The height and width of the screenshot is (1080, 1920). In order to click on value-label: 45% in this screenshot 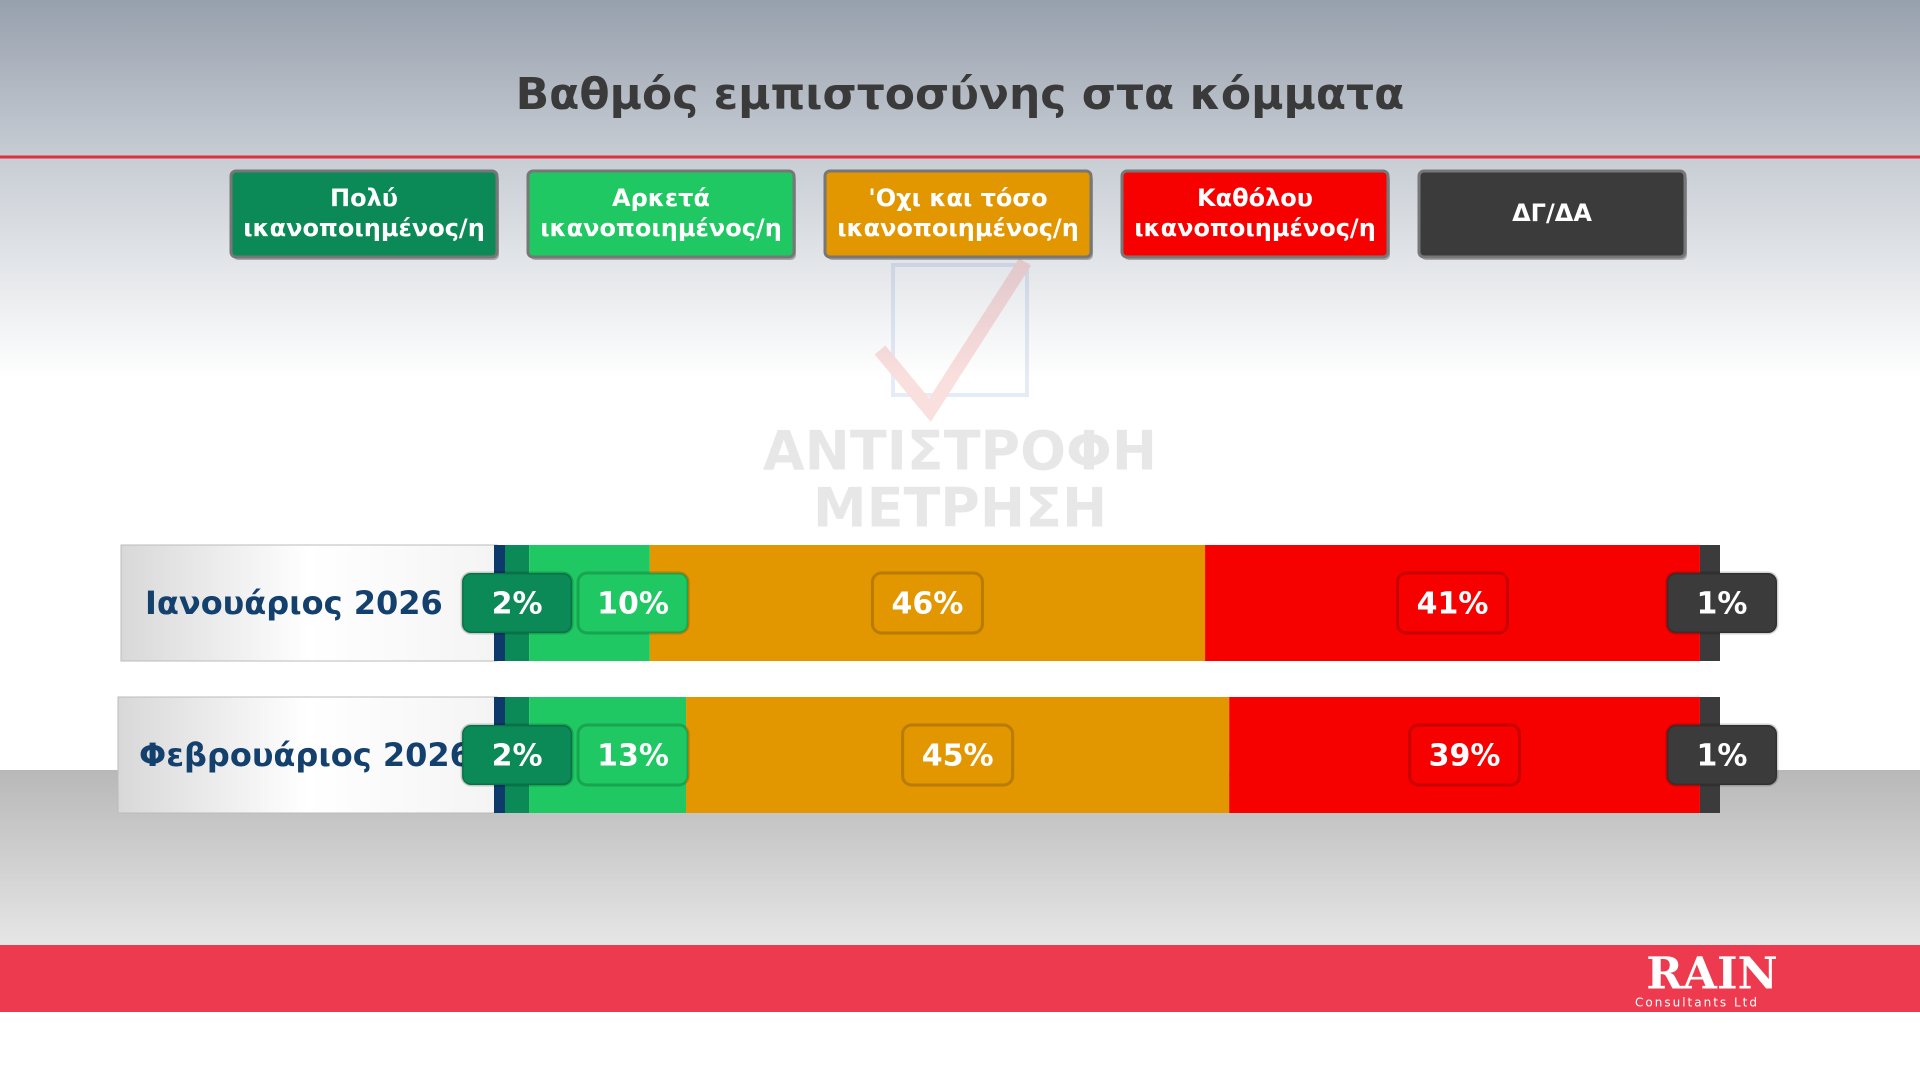, I will do `click(958, 756)`.